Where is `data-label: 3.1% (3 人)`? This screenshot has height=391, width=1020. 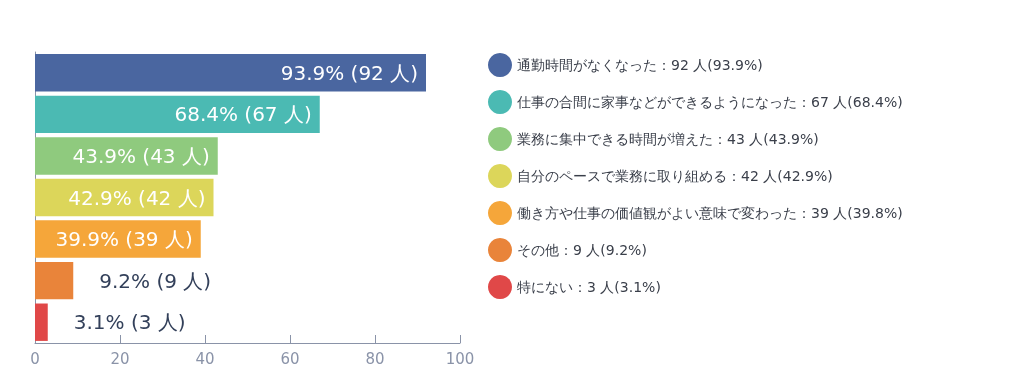
data-label: 3.1% (3 人) is located at coordinates (129, 322).